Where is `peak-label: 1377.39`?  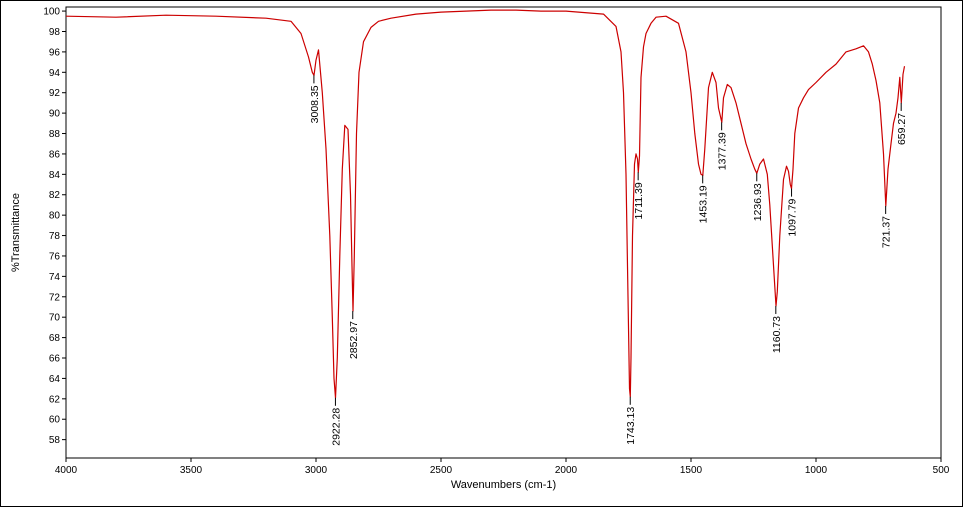 peak-label: 1377.39 is located at coordinates (723, 151).